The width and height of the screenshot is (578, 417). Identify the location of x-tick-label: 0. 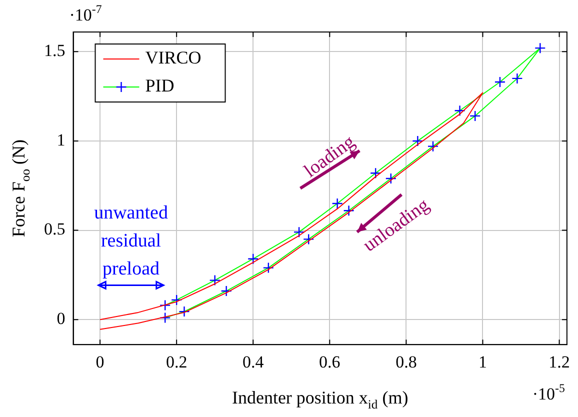
(100, 362).